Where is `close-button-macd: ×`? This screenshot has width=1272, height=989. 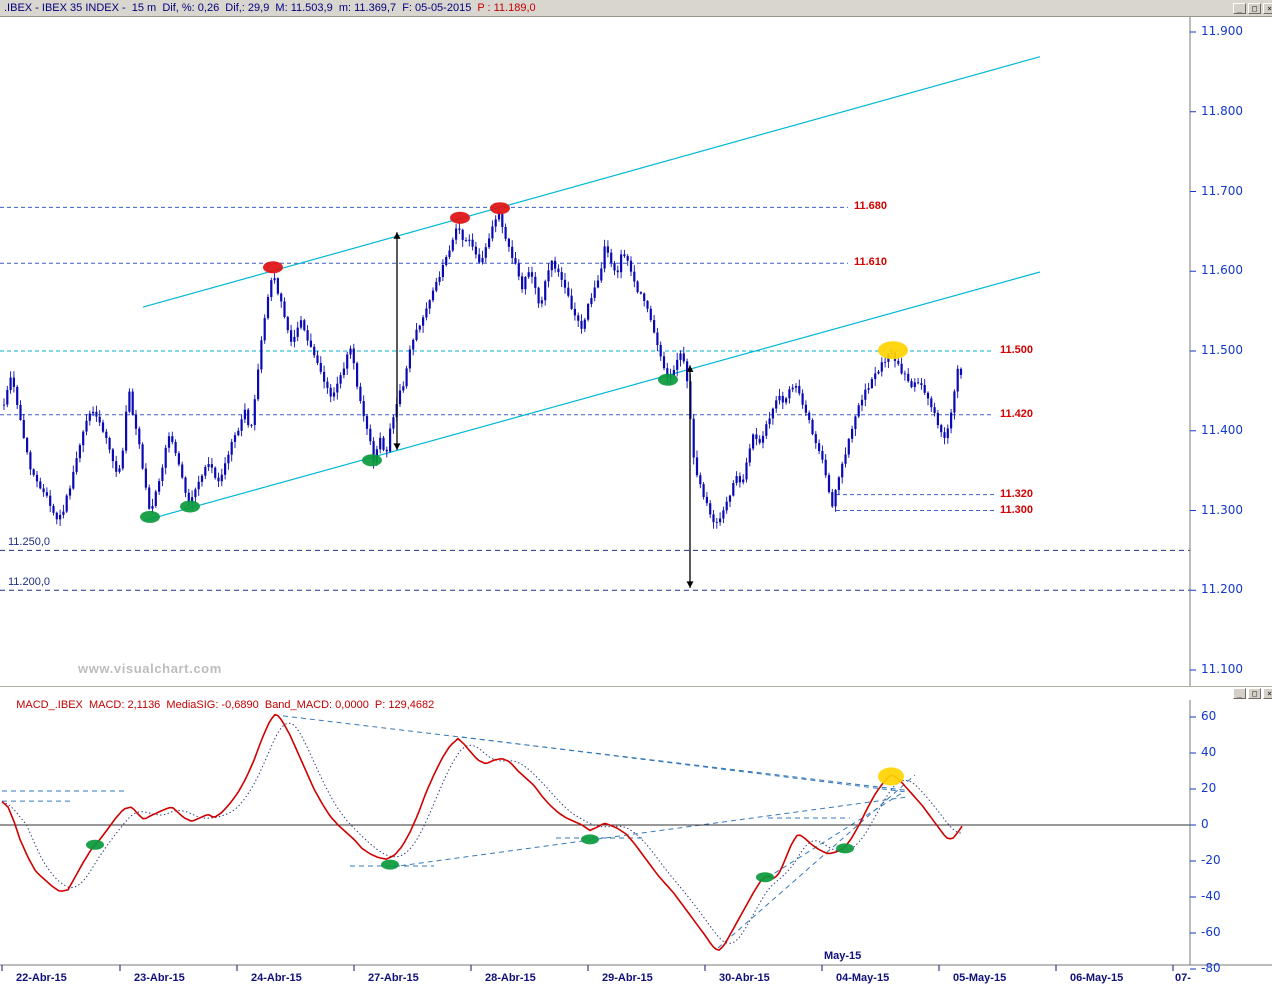 close-button-macd: × is located at coordinates (1267, 693).